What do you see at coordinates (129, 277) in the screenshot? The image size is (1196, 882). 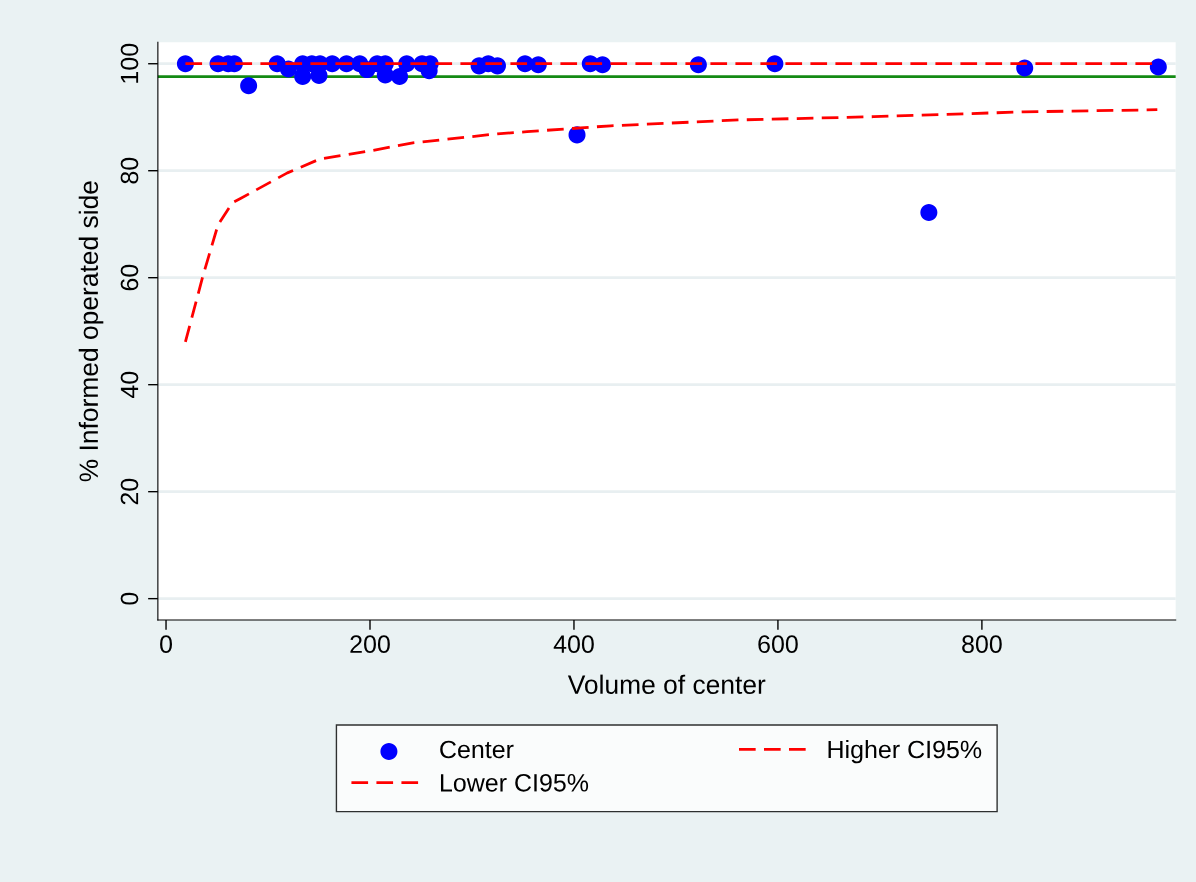 I see `y-tick-label: 60` at bounding box center [129, 277].